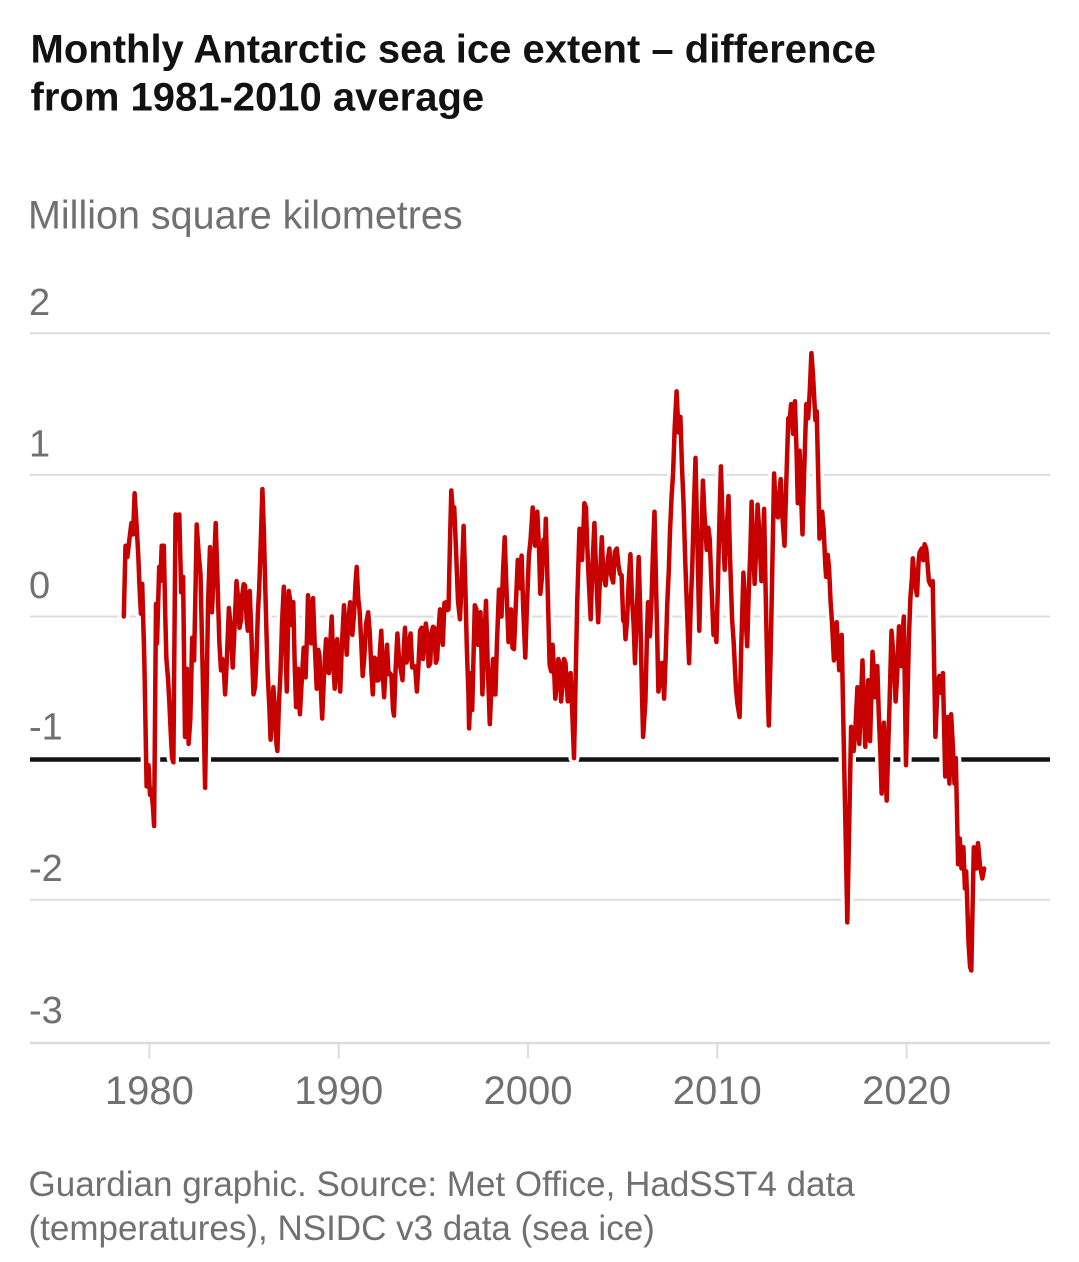 The image size is (1079, 1262). What do you see at coordinates (39, 586) in the screenshot?
I see `svg-text: 0` at bounding box center [39, 586].